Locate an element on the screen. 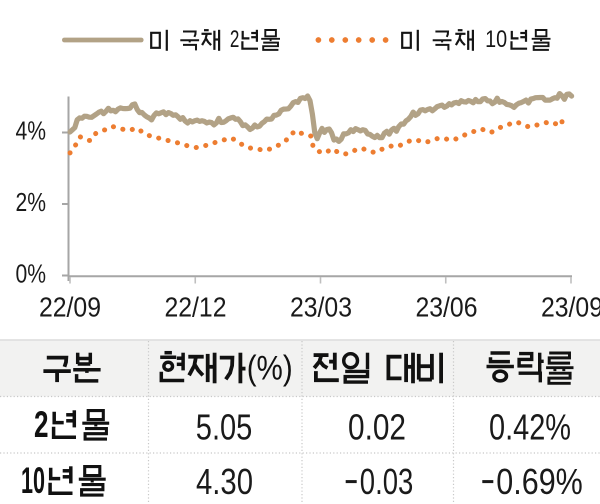  svg-text: 23/03 is located at coordinates (321, 307).